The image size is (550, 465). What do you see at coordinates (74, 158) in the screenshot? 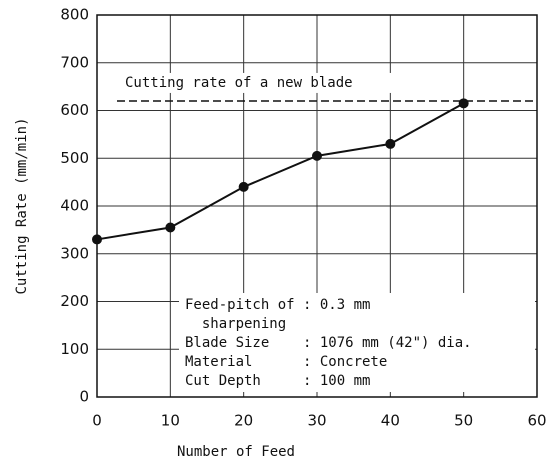
I see `y-tick-label: 500` at bounding box center [74, 158].